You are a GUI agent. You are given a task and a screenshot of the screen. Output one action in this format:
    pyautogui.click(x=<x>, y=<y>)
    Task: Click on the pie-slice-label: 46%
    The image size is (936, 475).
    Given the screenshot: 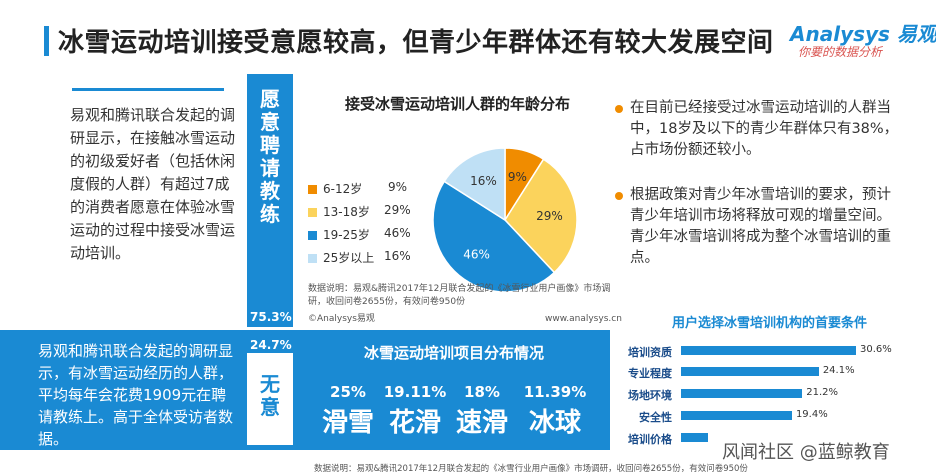 What is the action you would take?
    pyautogui.click(x=476, y=254)
    